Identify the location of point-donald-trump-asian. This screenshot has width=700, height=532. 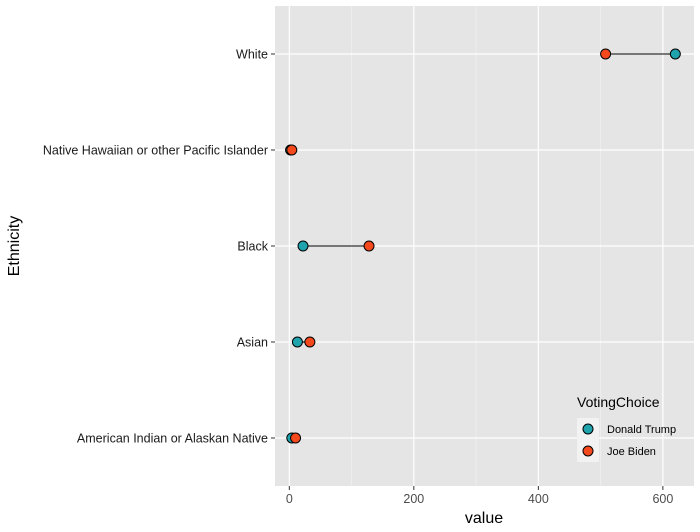
(297, 342).